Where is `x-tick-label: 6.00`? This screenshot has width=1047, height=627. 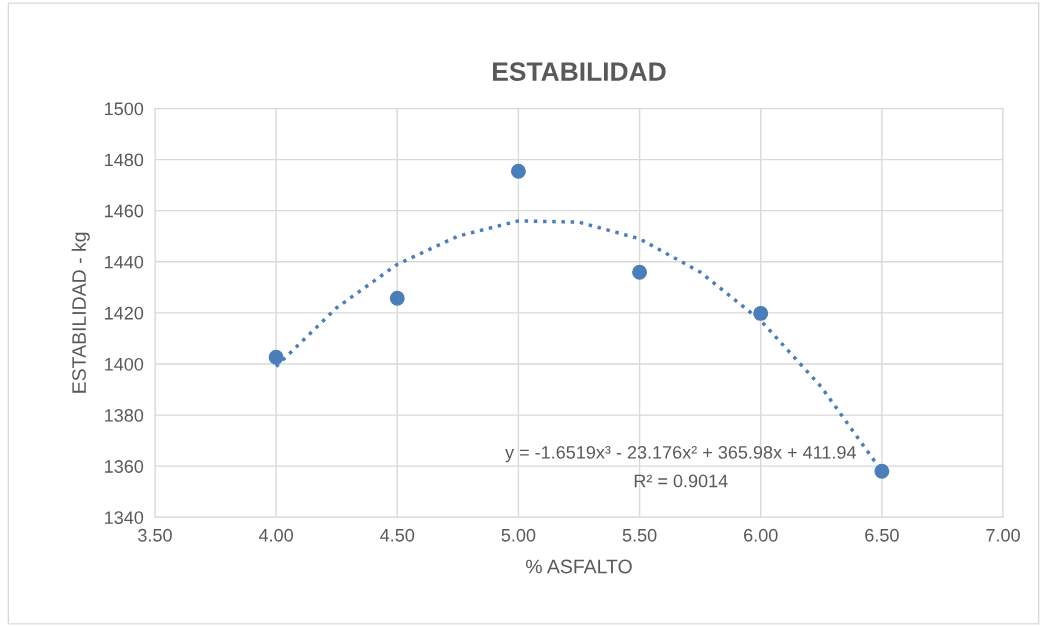 x-tick-label: 6.00 is located at coordinates (761, 535).